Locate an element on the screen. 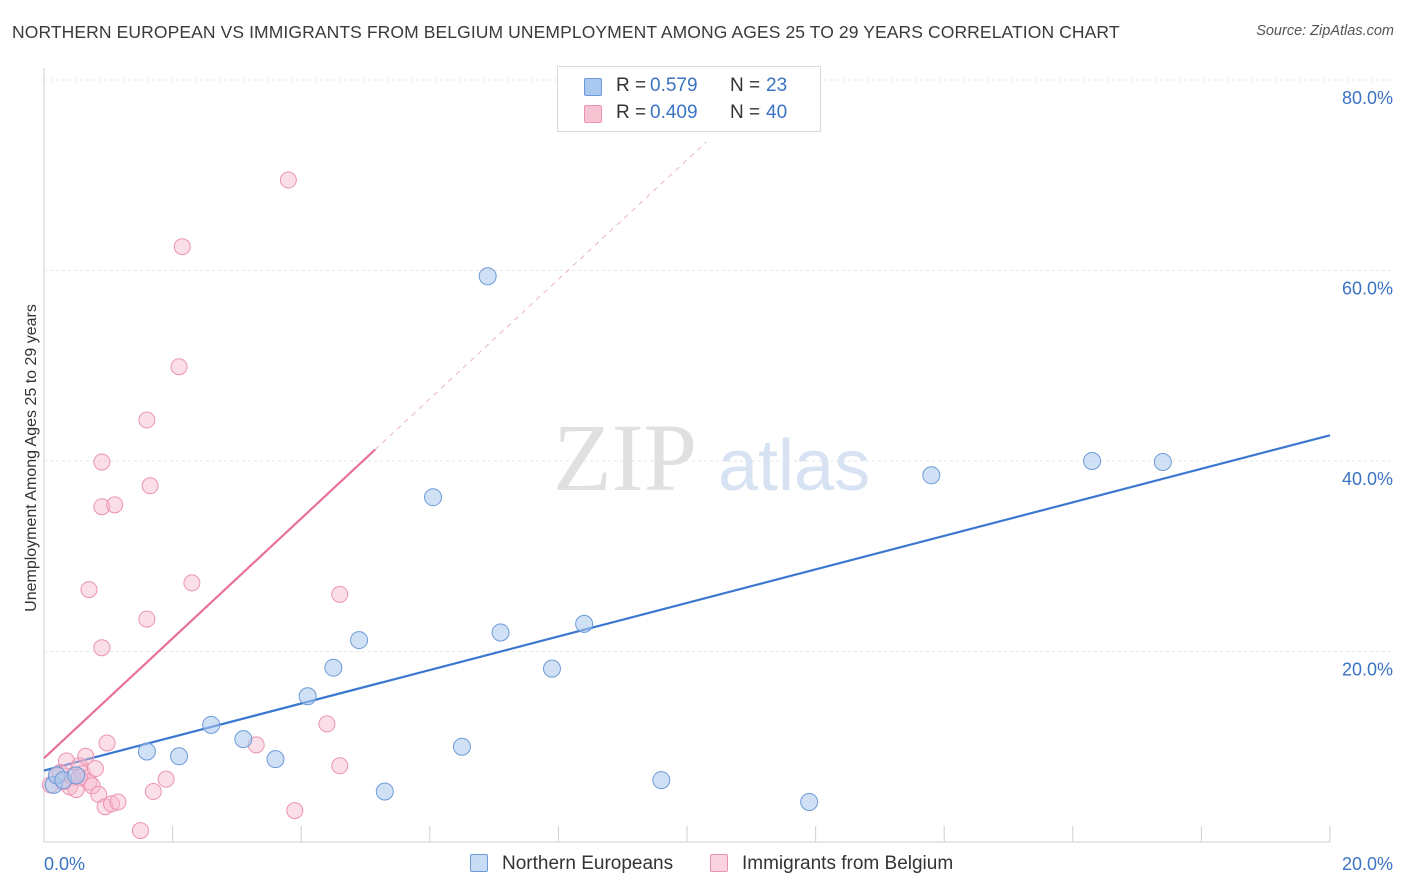 The width and height of the screenshot is (1406, 892). watermark-atlas: atlas is located at coordinates (794, 466).